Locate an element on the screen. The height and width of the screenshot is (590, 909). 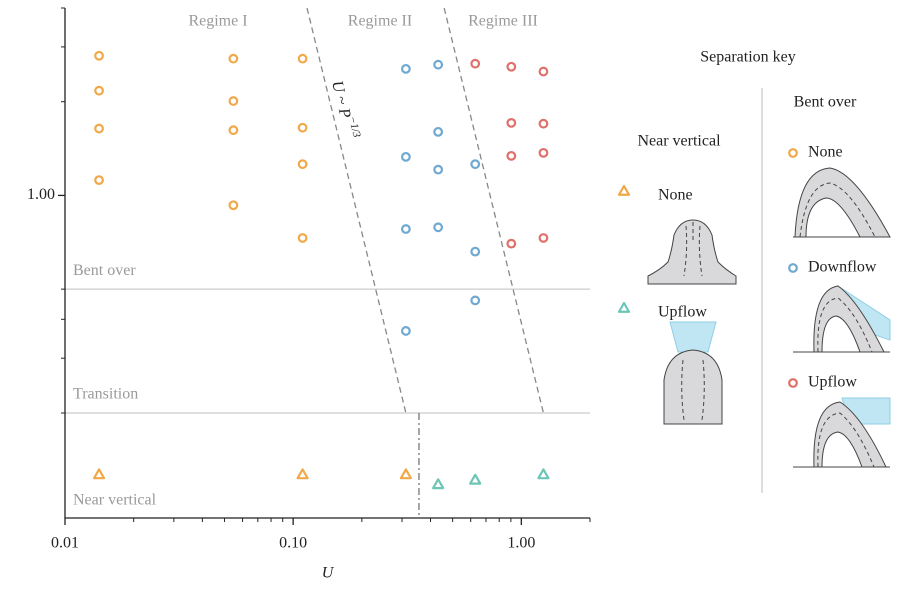
legend-title: Separation key is located at coordinates (748, 57).